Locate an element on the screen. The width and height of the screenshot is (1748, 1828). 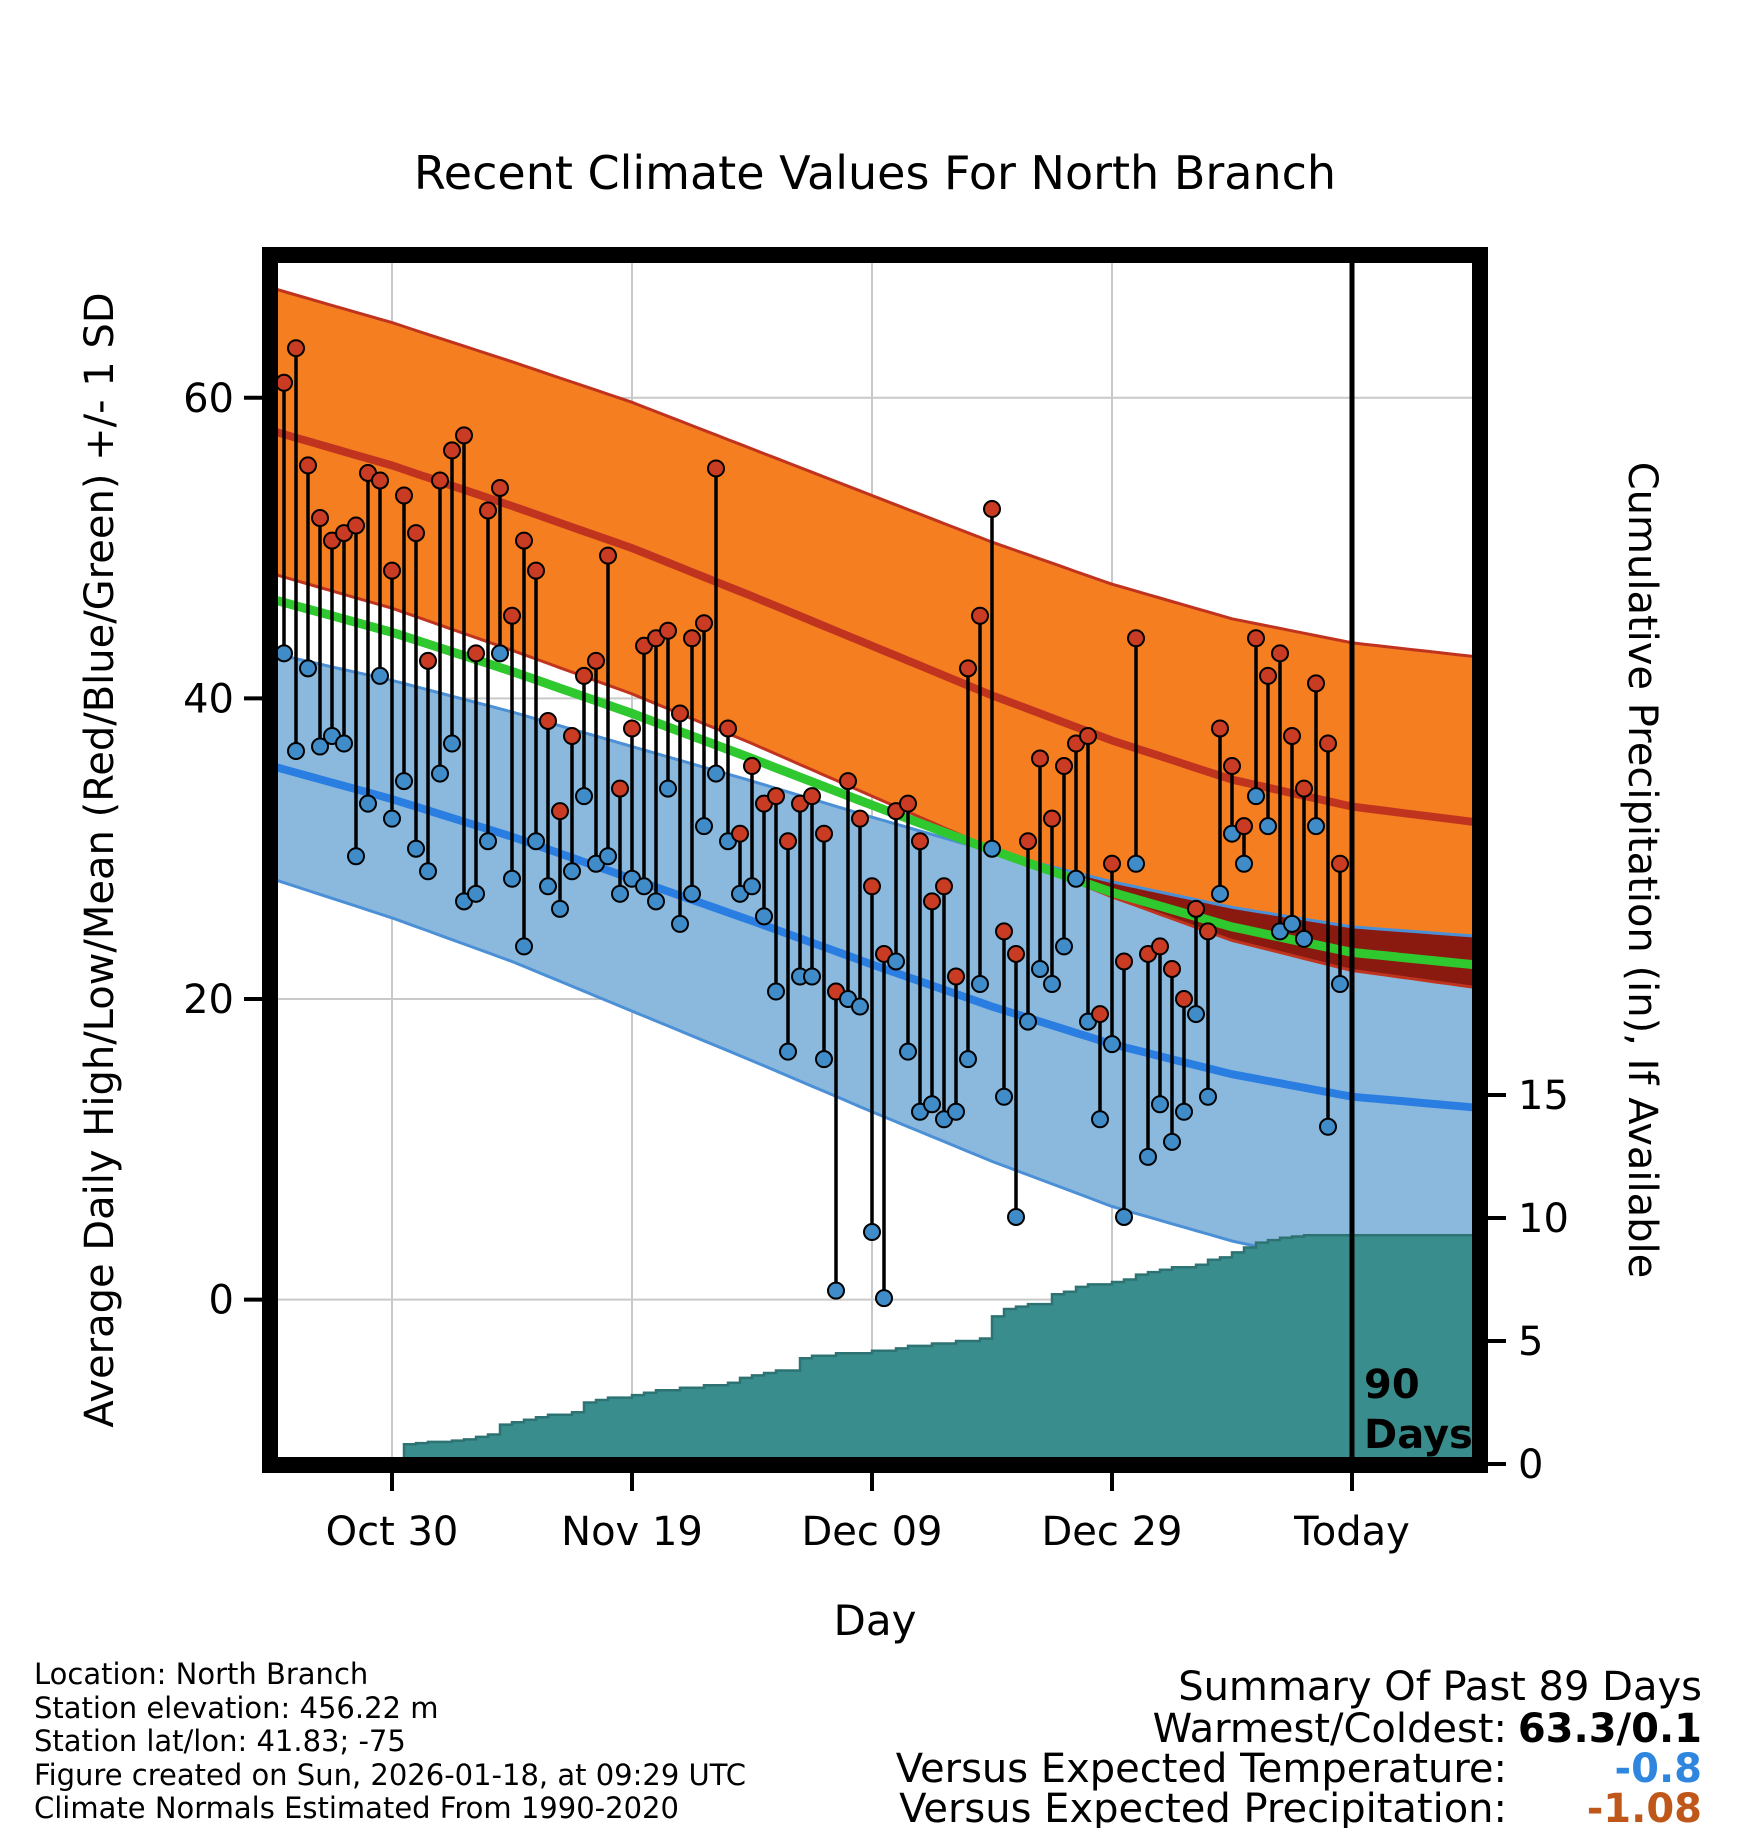
summary-label: Versus Expected Temperature: is located at coordinates (1201, 1769).